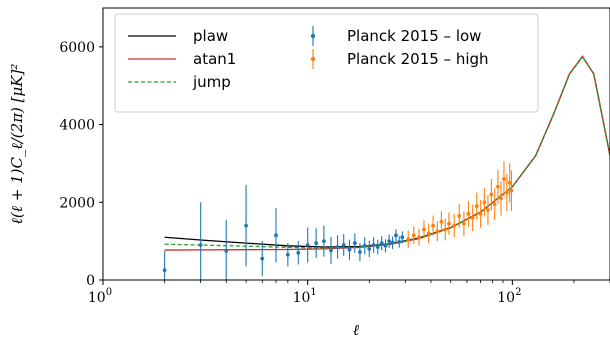  Describe the element at coordinates (214, 59) in the screenshot. I see `legend-label: atan1` at that location.